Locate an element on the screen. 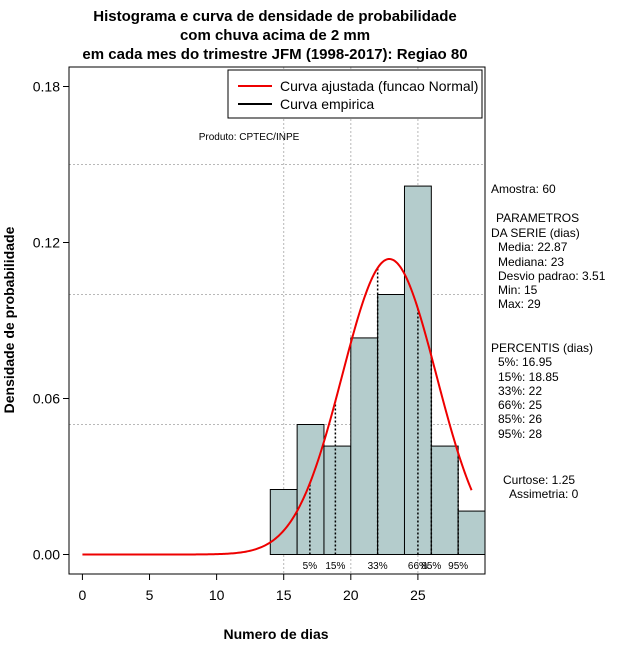  stat-p66: 66%: 25 is located at coordinates (520, 405).